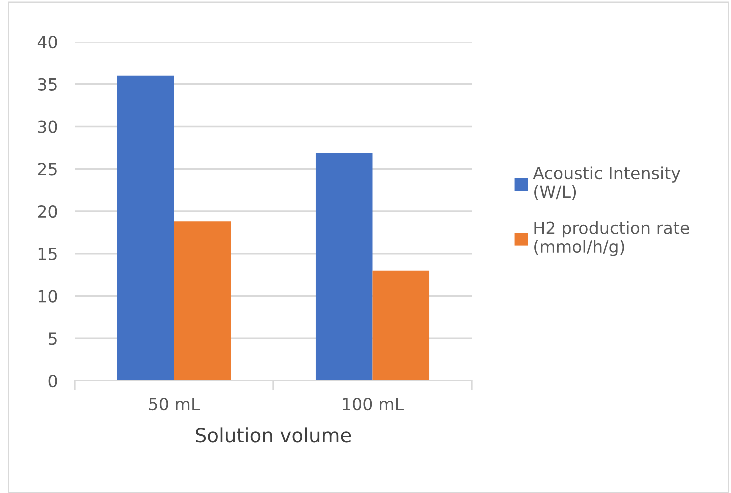 The image size is (731, 493). Describe the element at coordinates (47, 169) in the screenshot. I see `y-tick-label: 25` at that location.